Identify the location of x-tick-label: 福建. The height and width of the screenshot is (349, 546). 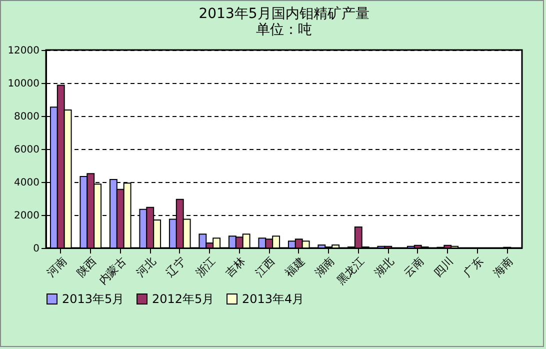
(295, 267).